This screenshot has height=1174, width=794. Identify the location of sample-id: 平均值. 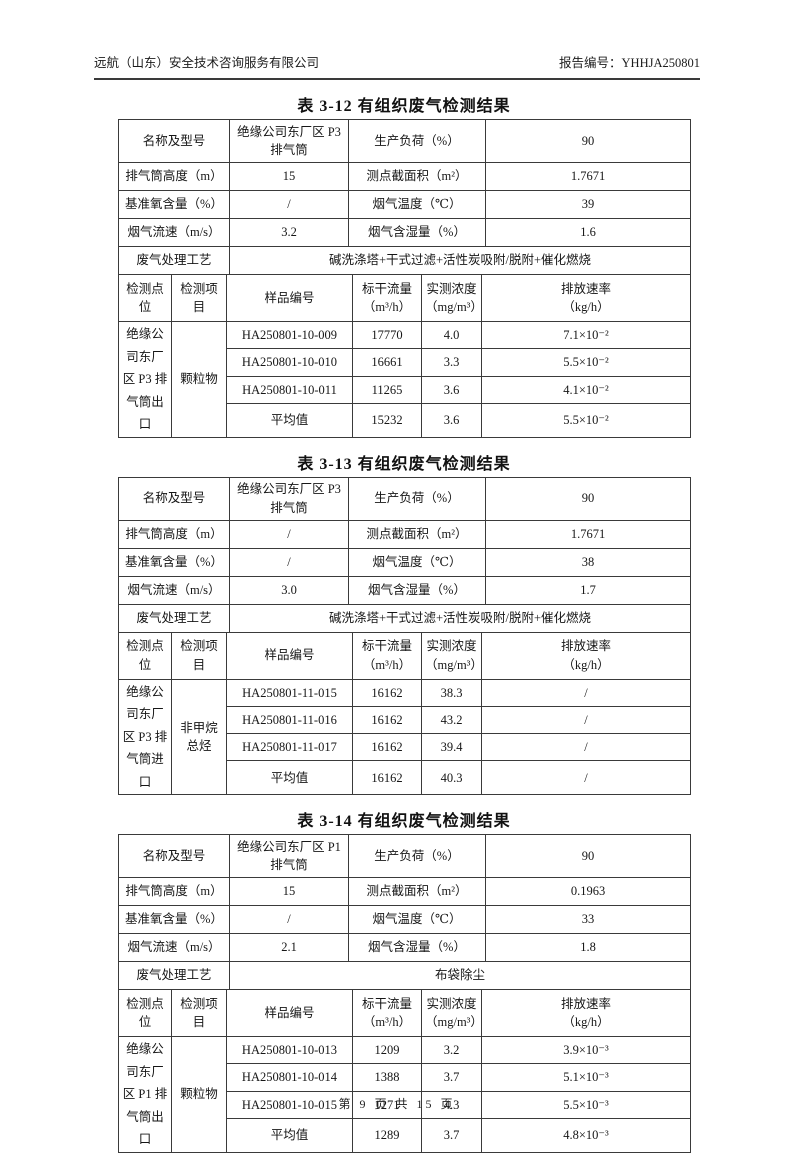
(289, 1135).